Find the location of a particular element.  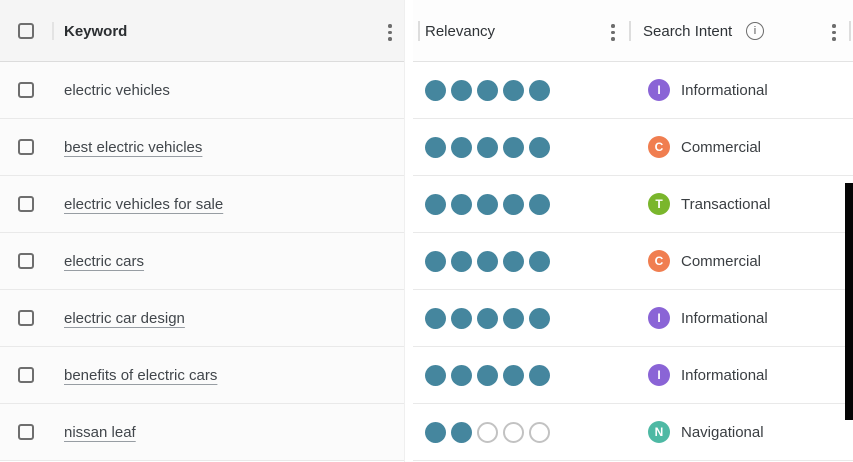

select-all-checkbox is located at coordinates (26, 31).